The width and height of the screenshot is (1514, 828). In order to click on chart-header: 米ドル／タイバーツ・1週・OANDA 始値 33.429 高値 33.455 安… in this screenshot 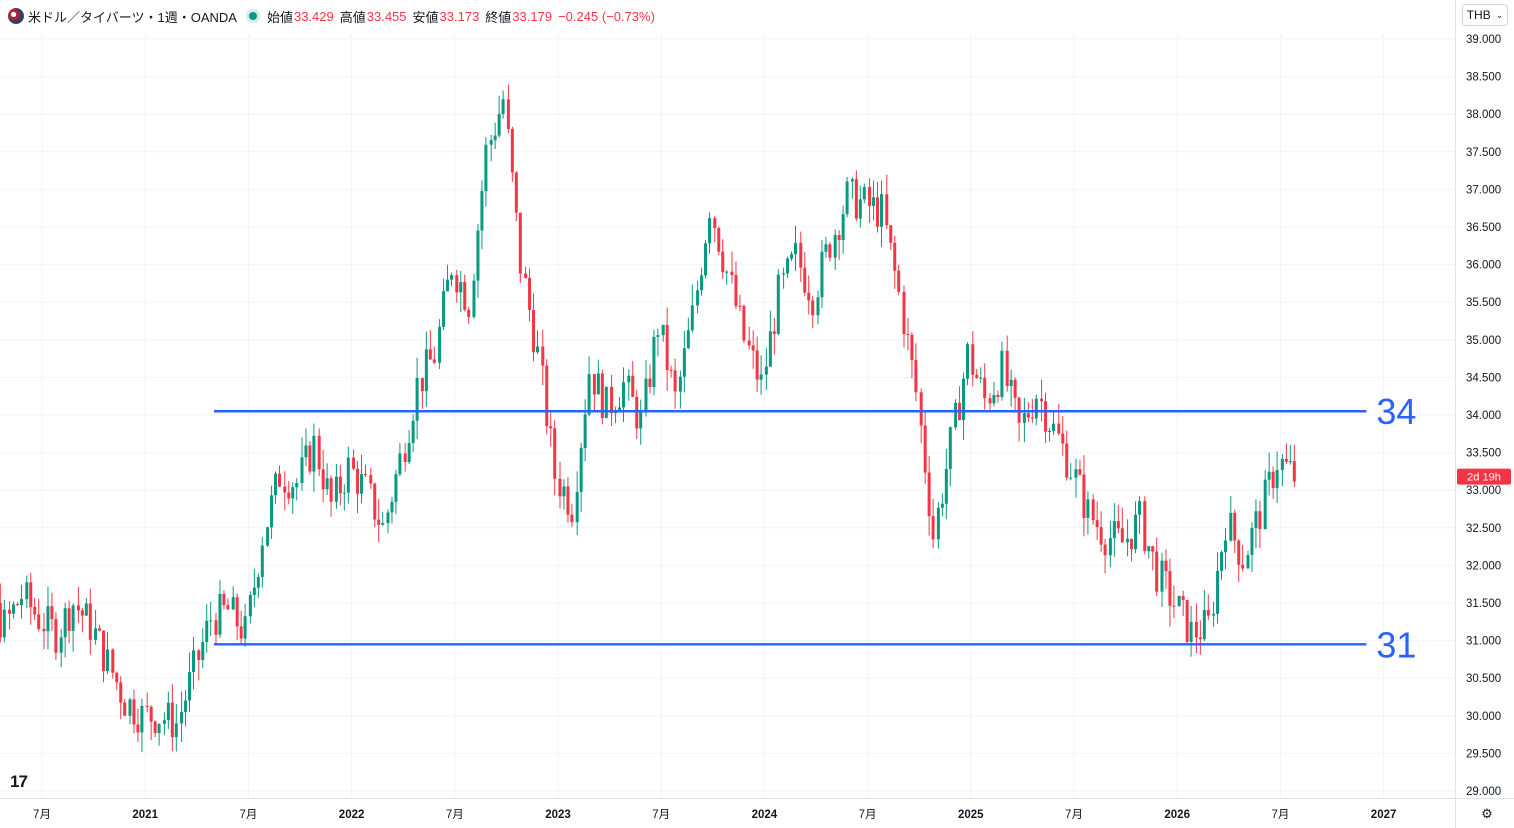, I will do `click(330, 16)`.